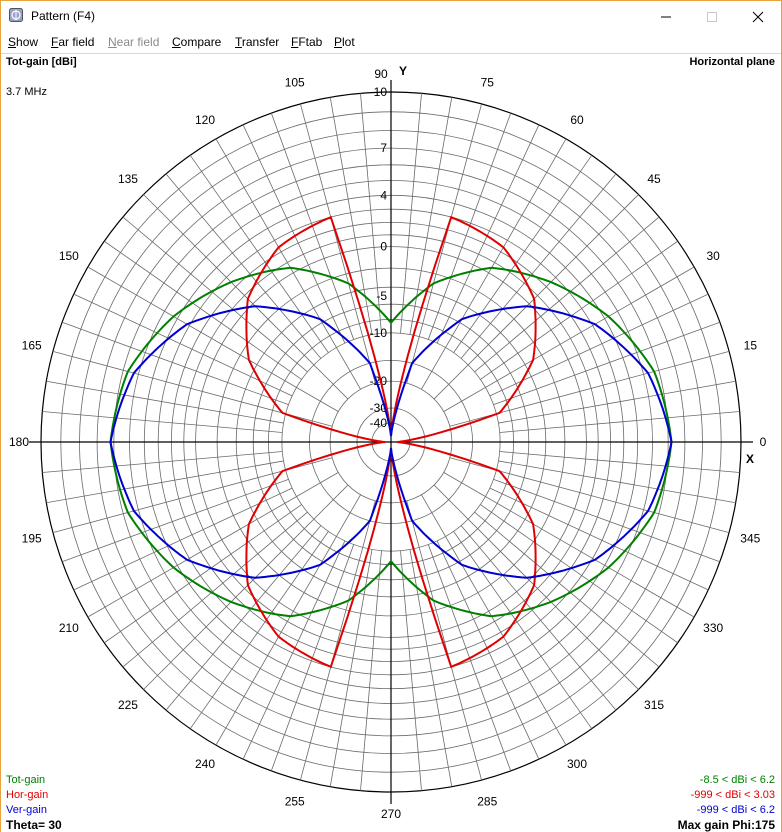 This screenshot has width=782, height=832. I want to click on legend-hor-gain-range: -999 < dBi < 3.03, so click(732, 795).